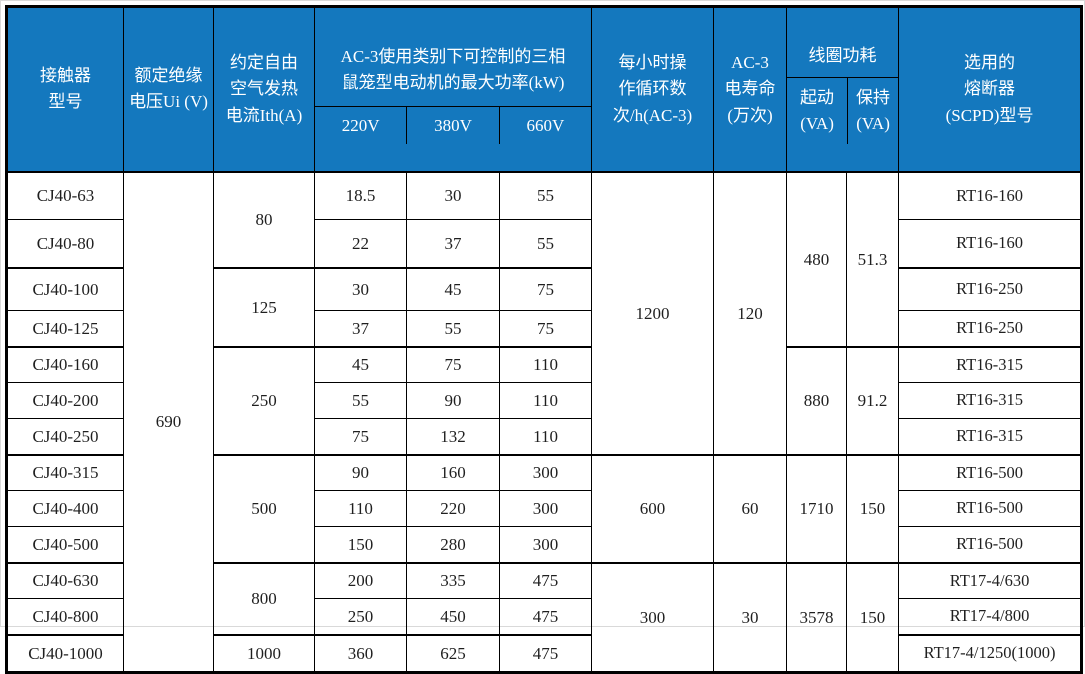 This screenshot has height=674, width=1085. What do you see at coordinates (453, 437) in the screenshot?
I see `cell-power-380: 132` at bounding box center [453, 437].